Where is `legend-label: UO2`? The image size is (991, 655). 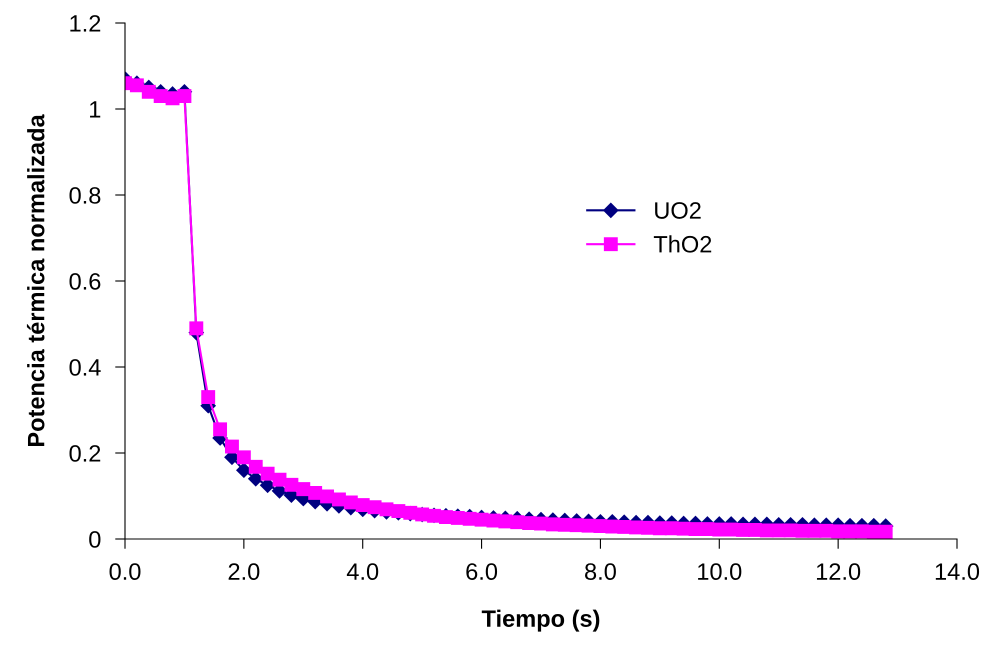 legend-label: UO2 is located at coordinates (678, 210).